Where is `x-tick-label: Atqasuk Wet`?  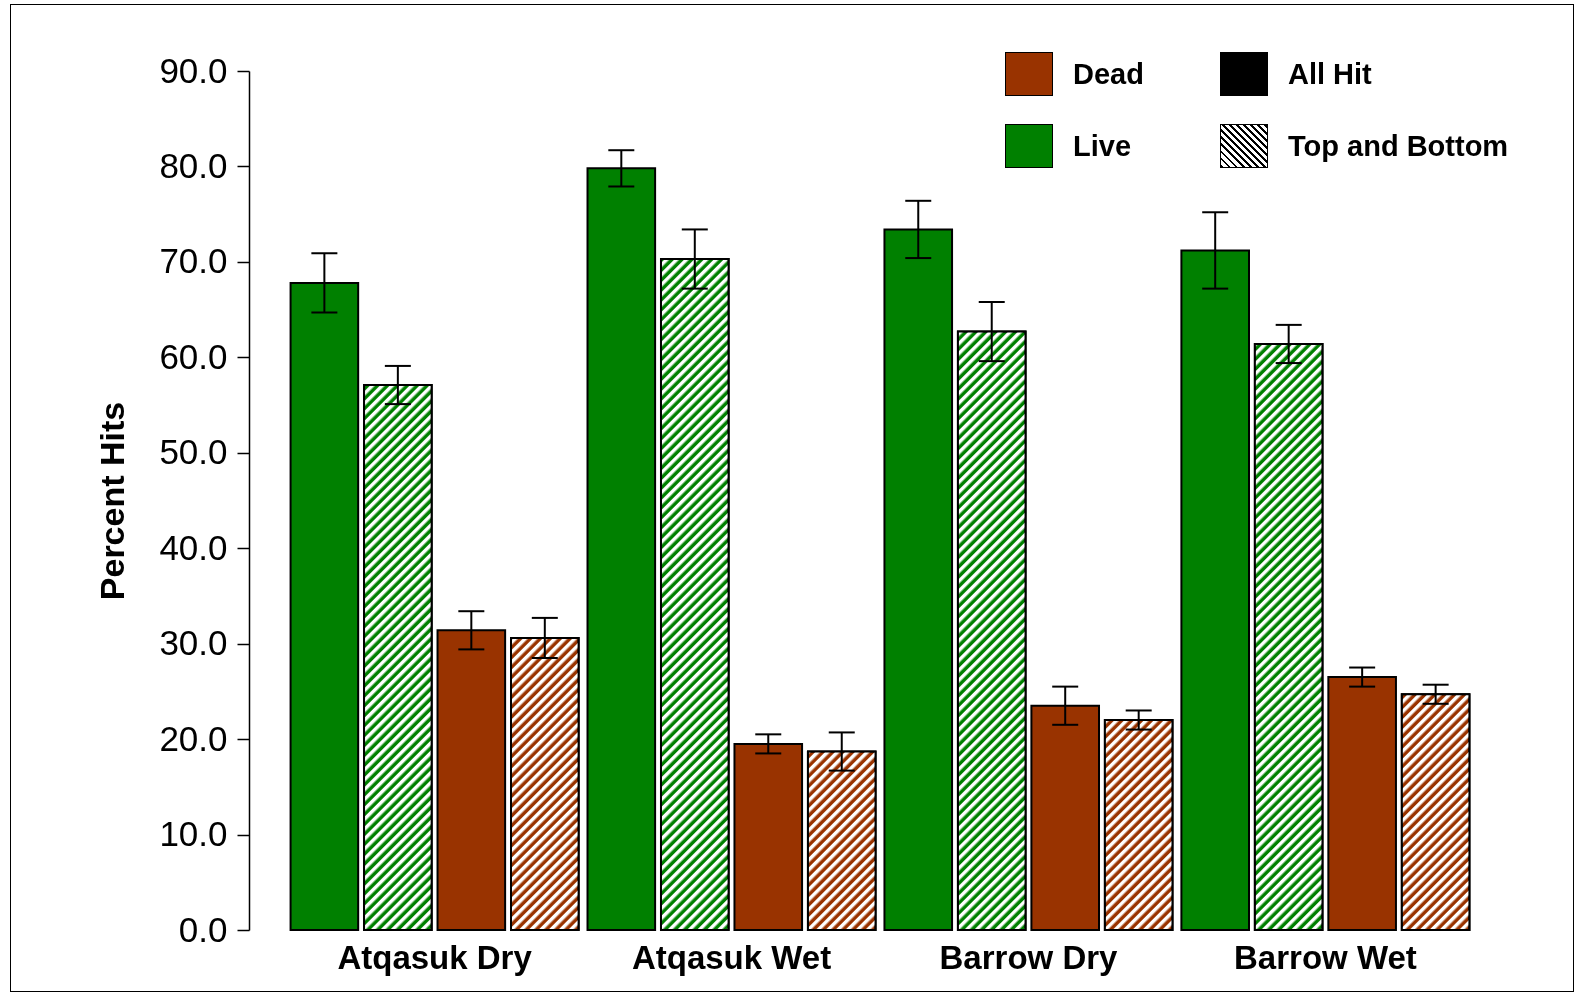
x-tick-label: Atqasuk Wet is located at coordinates (731, 957).